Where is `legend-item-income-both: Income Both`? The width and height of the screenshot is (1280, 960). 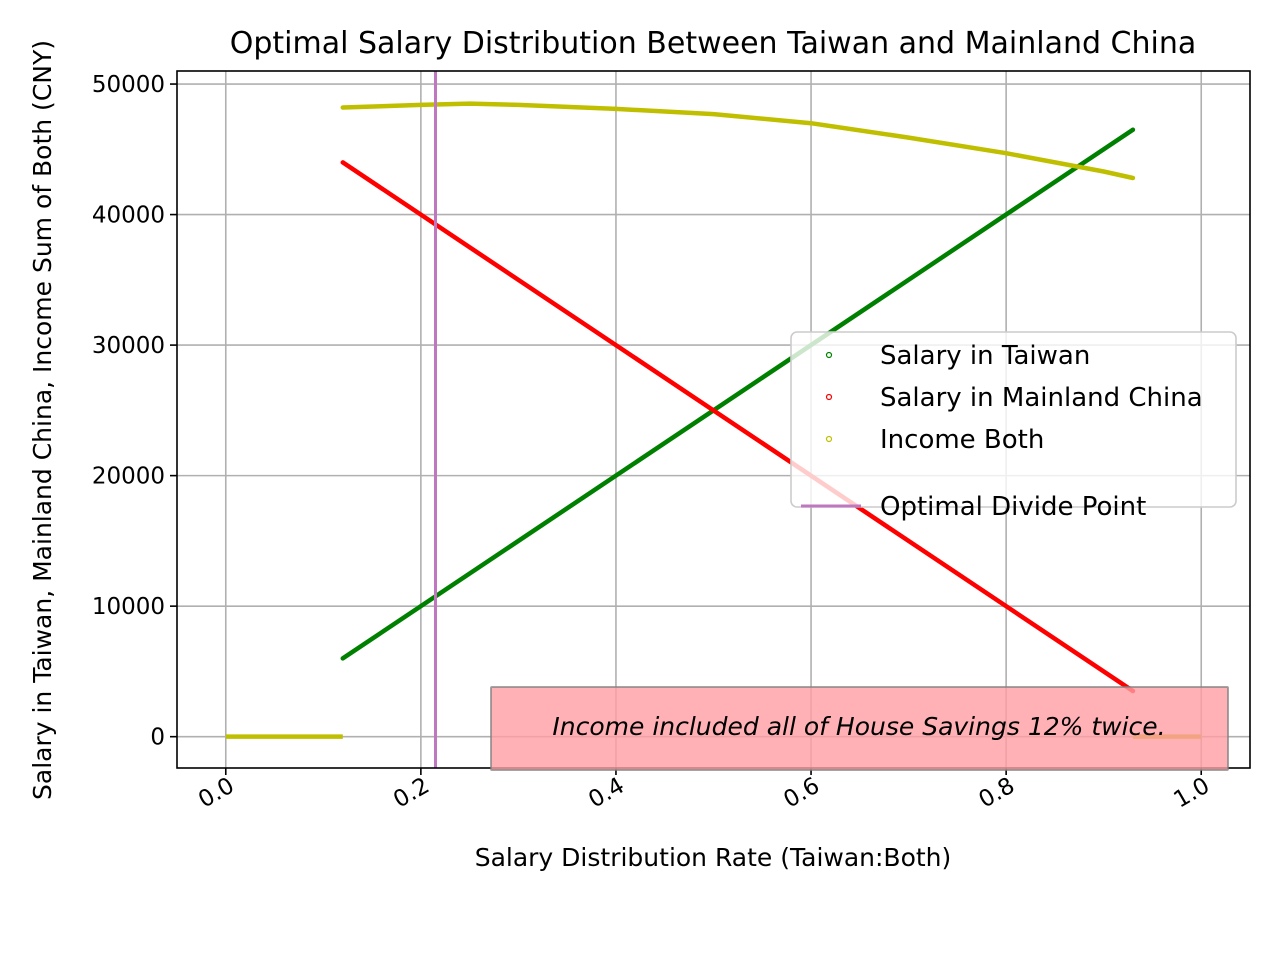 legend-item-income-both: Income Both is located at coordinates (934, 440).